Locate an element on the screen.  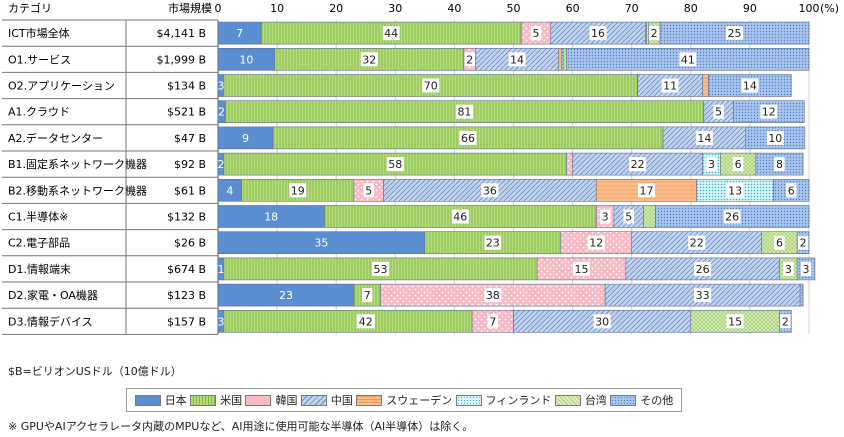
category-label: A1.クラウド is located at coordinates (39, 112).